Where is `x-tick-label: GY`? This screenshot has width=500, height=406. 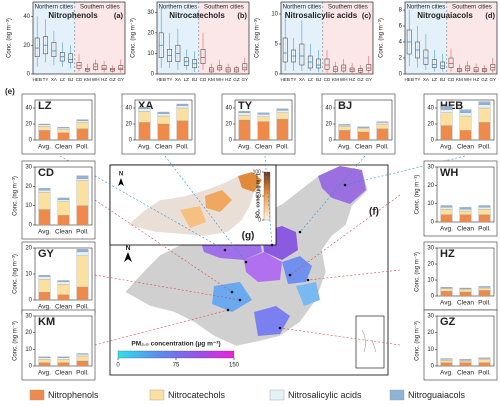
x-tick-label: GY is located at coordinates (368, 79).